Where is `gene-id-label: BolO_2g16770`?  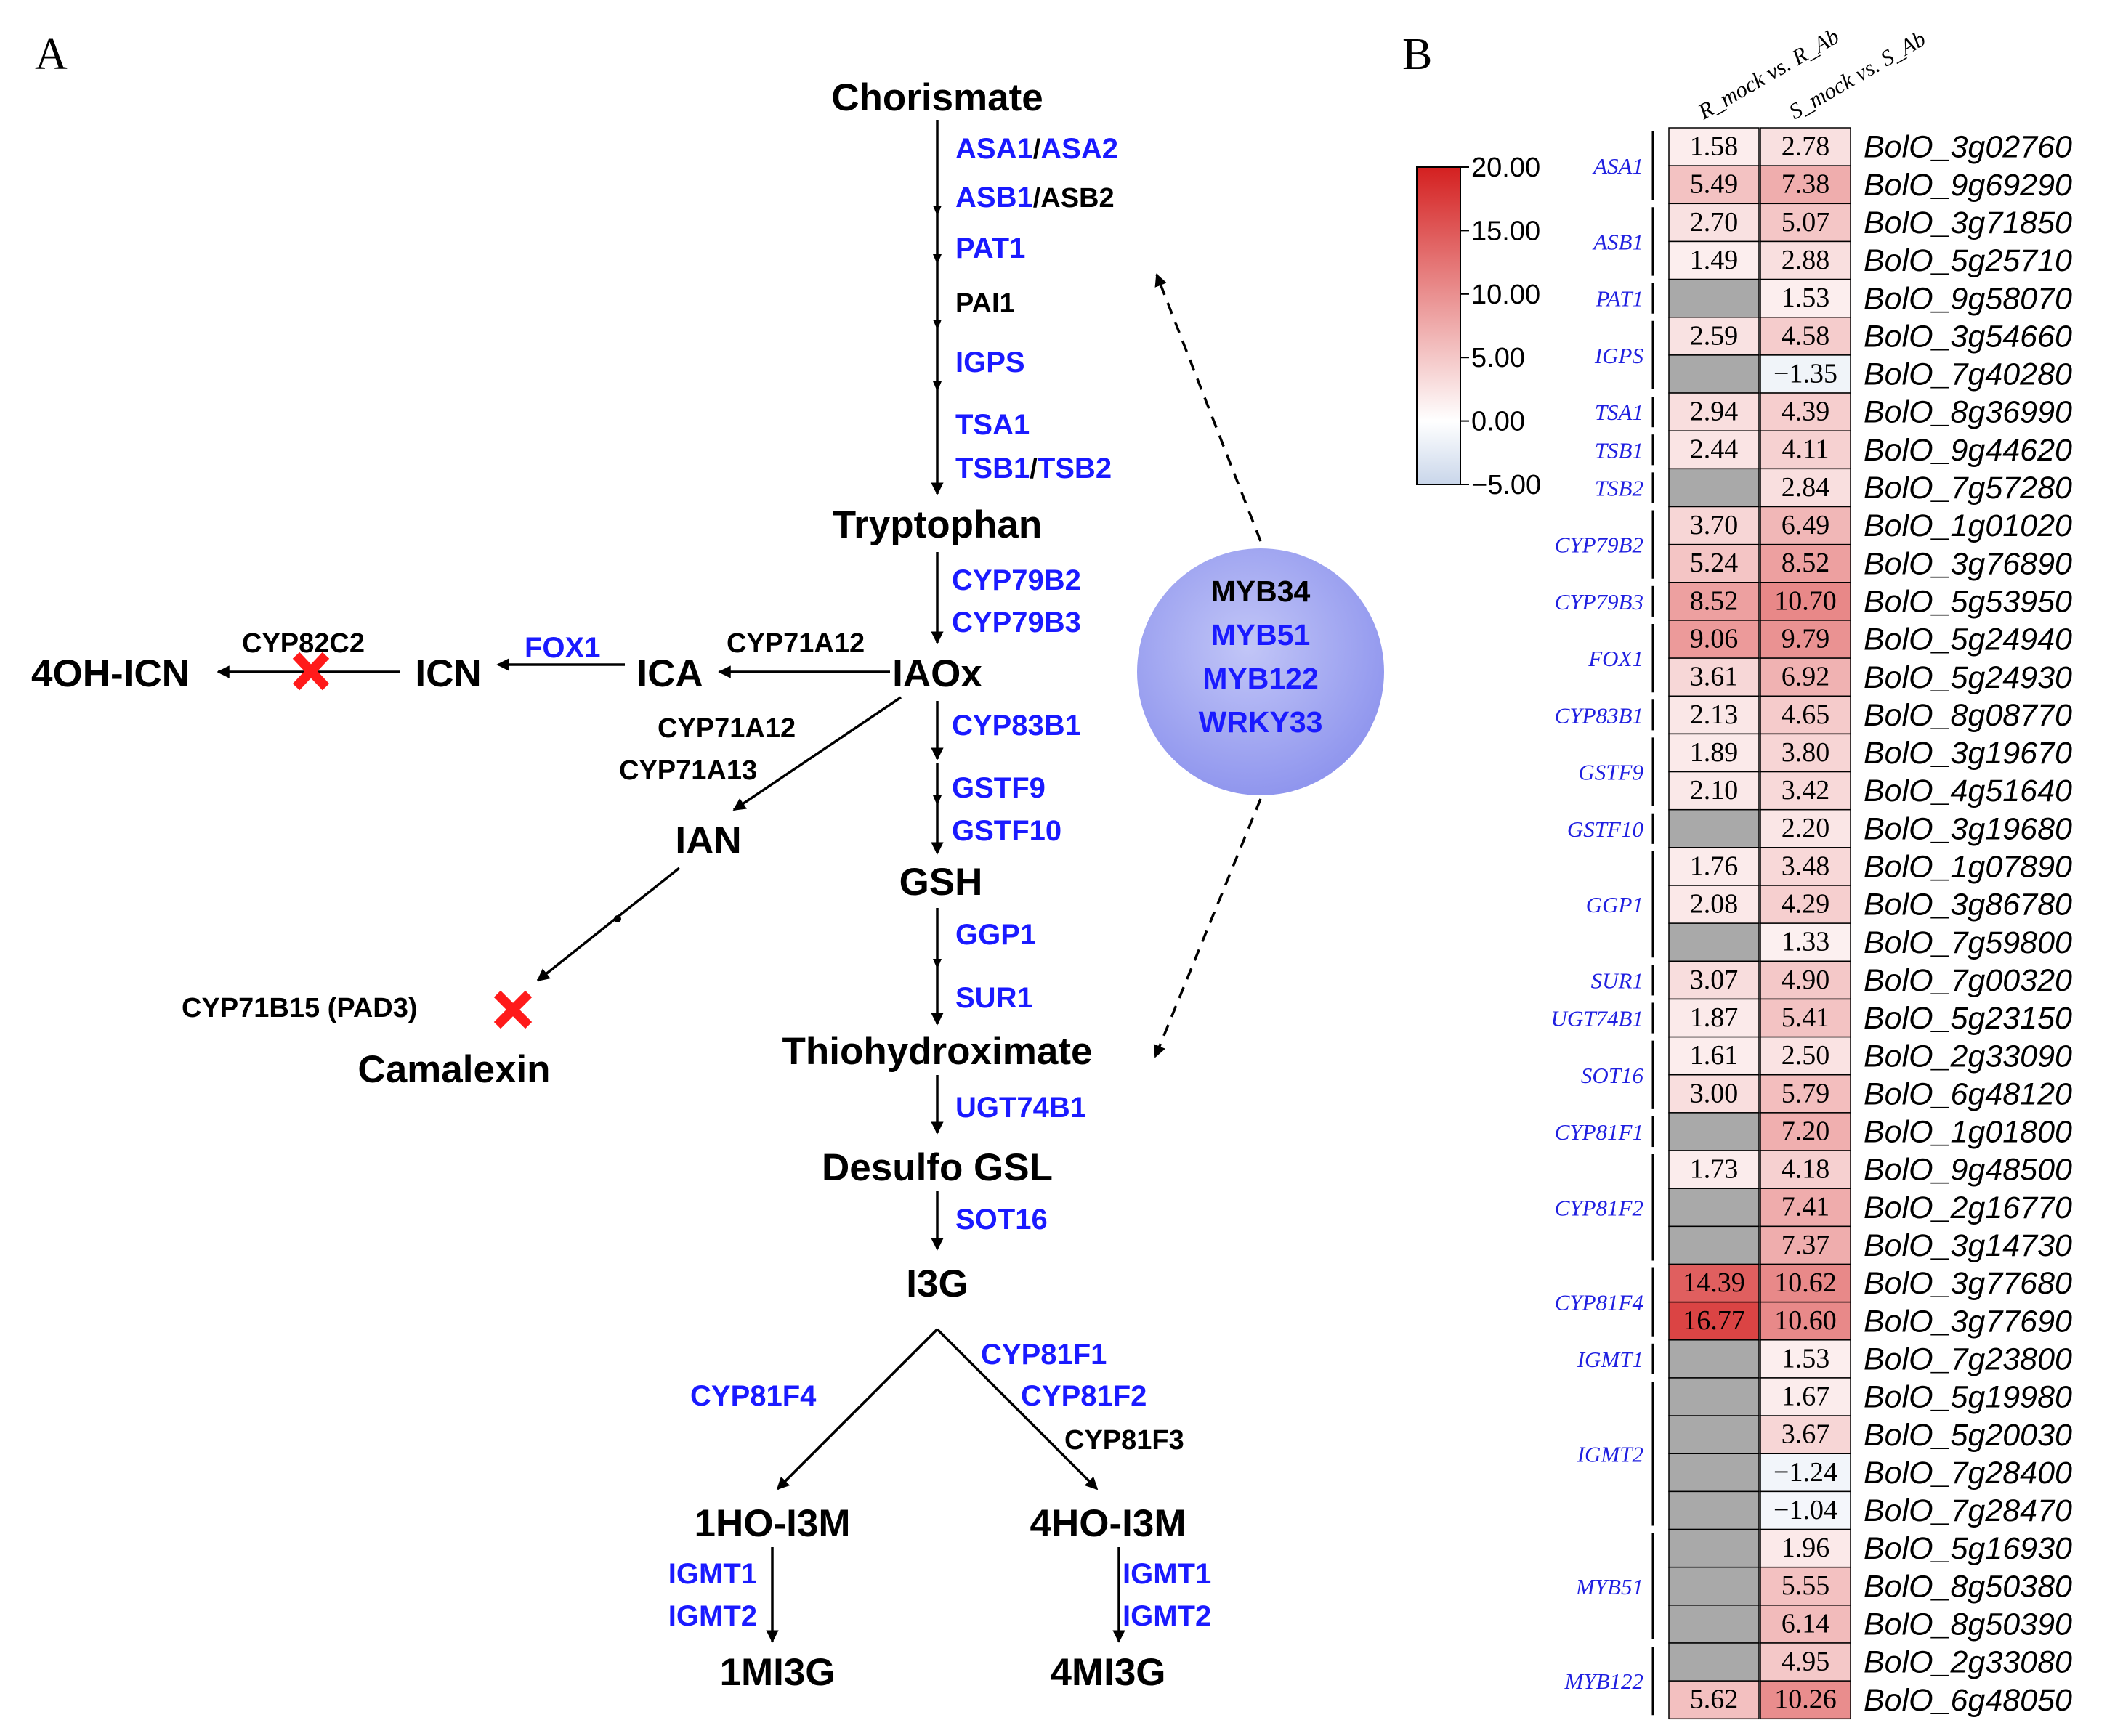
gene-id-label: BolO_2g16770 is located at coordinates (1968, 1208).